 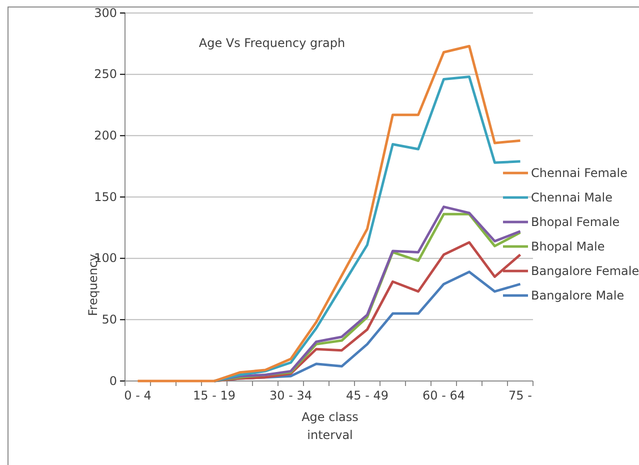 What do you see at coordinates (138, 395) in the screenshot?
I see `x-tick-label: 0 - 4` at bounding box center [138, 395].